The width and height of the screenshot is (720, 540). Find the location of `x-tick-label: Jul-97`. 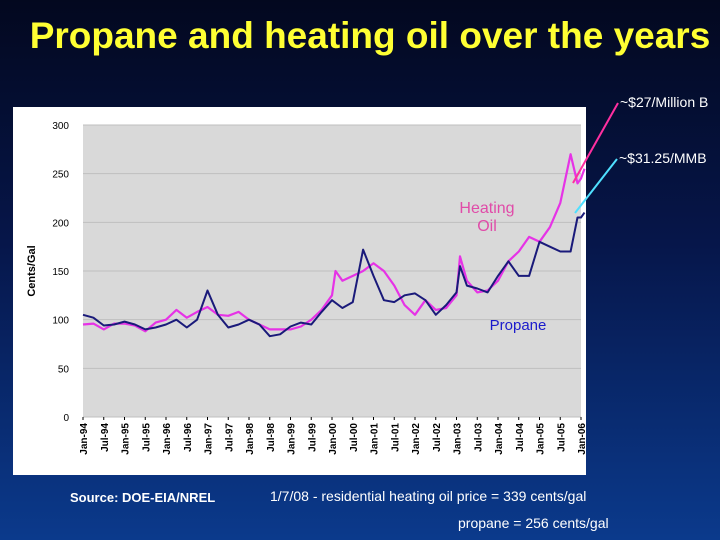

x-tick-label: Jul-97 is located at coordinates (229, 437).